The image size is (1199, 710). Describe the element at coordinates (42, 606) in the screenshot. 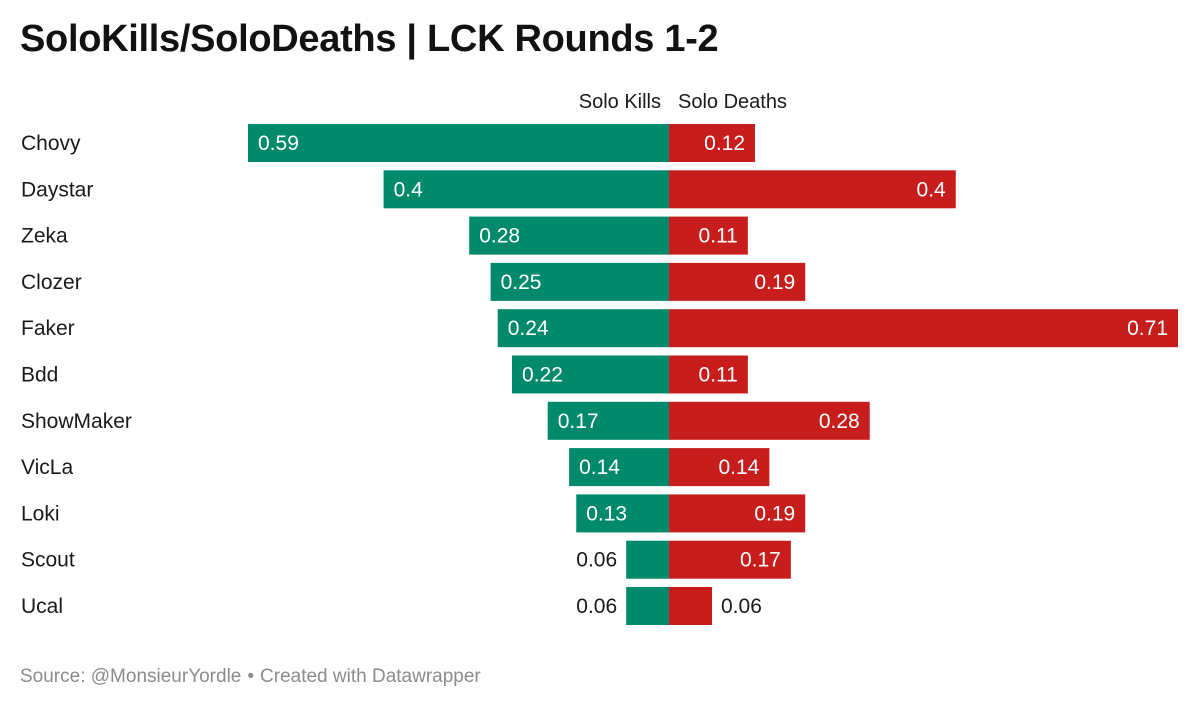

I see `player-name-ucal: Ucal` at that location.